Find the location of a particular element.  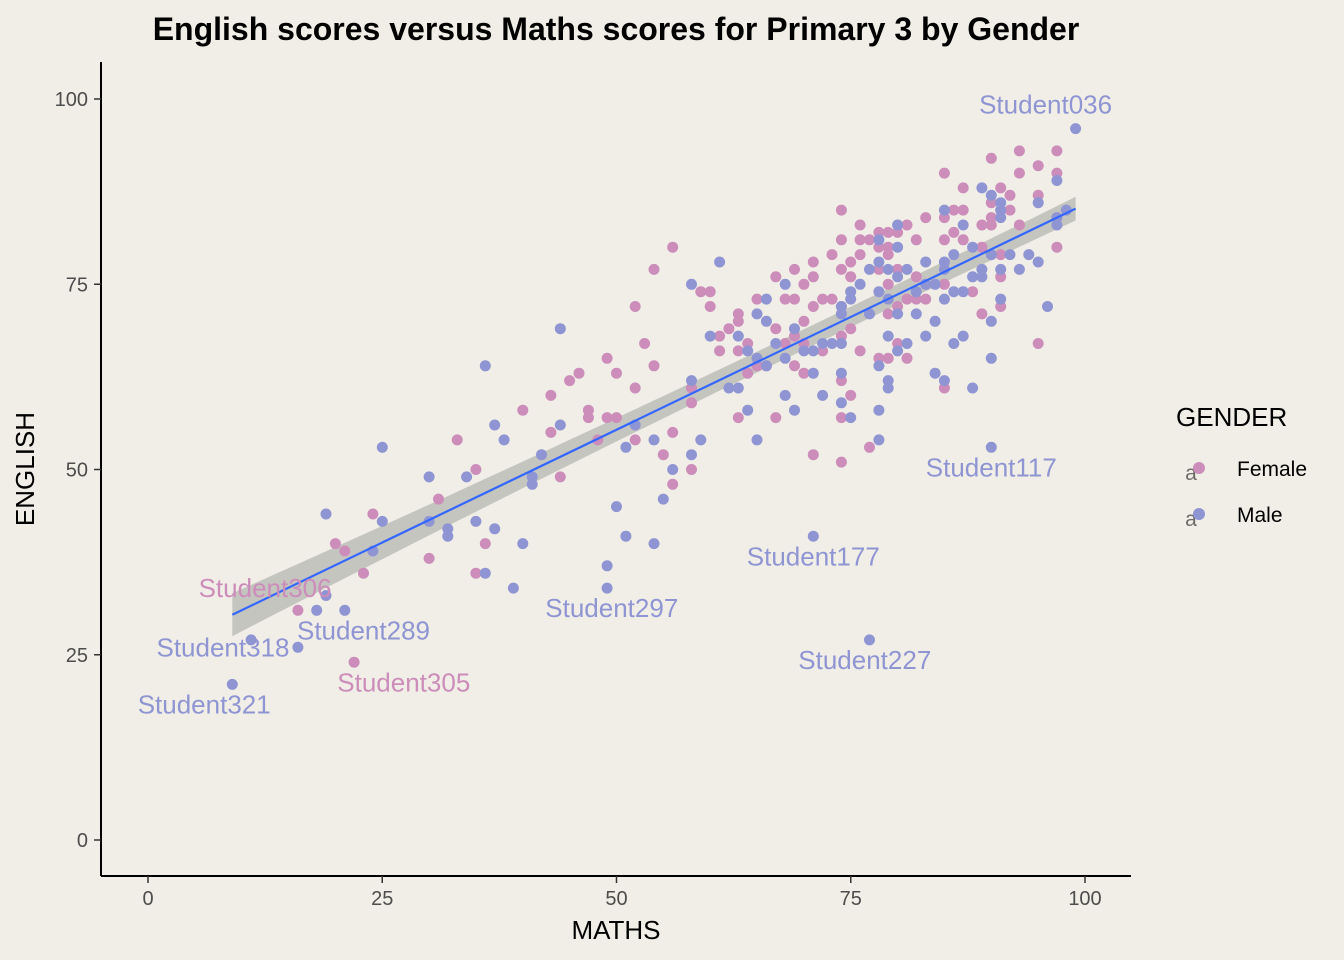

legend-label-female: Female is located at coordinates (1272, 469).